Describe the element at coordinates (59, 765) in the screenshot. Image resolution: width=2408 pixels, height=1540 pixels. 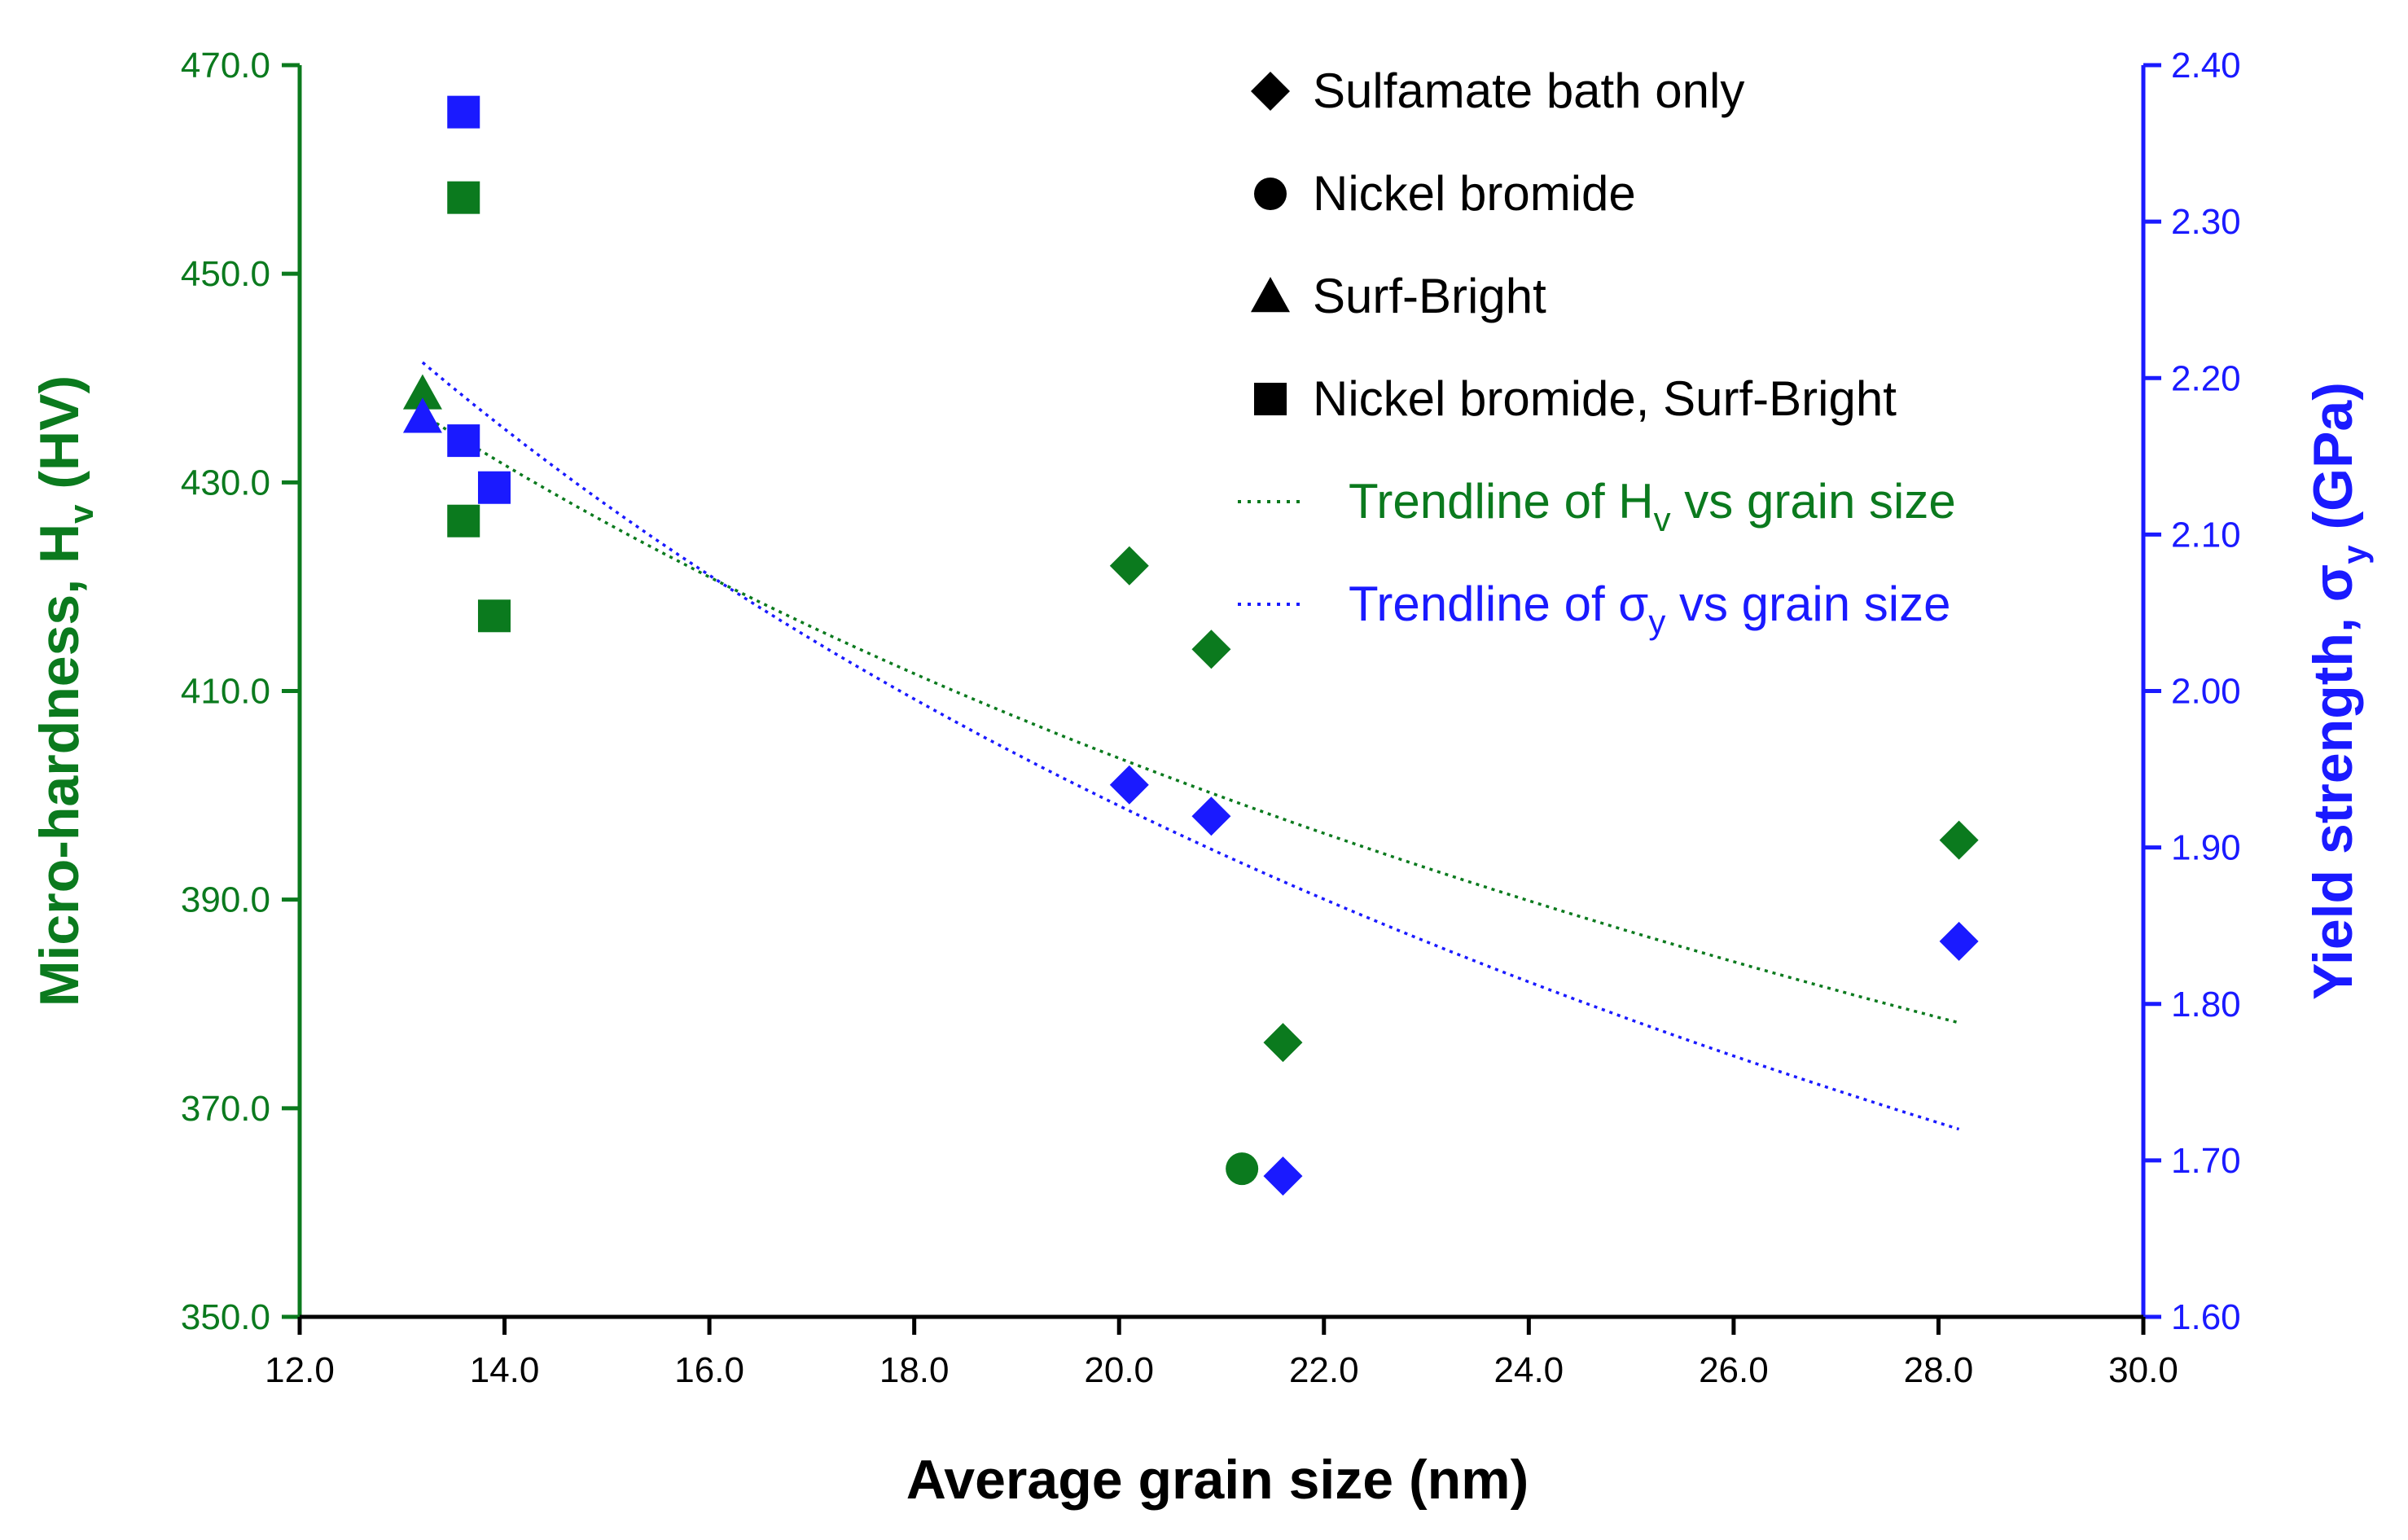
I see `y-left-axis-title-main: Micro-hardness, H` at that location.